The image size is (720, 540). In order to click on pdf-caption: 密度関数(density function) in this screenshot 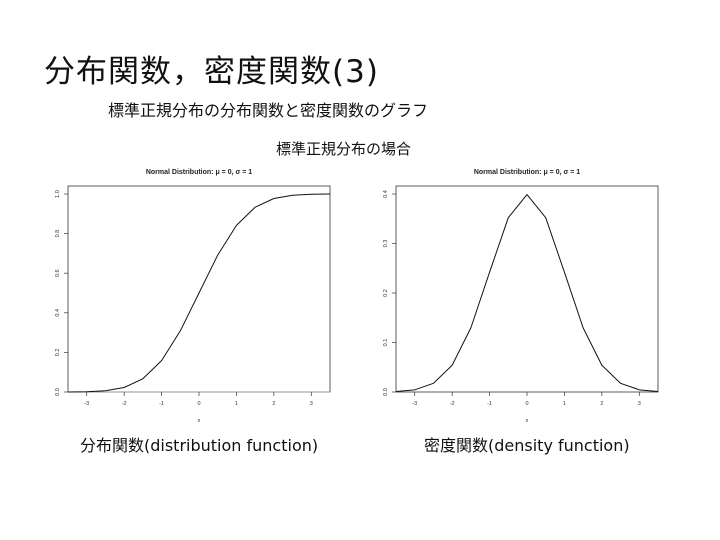, I will do `click(527, 445)`.